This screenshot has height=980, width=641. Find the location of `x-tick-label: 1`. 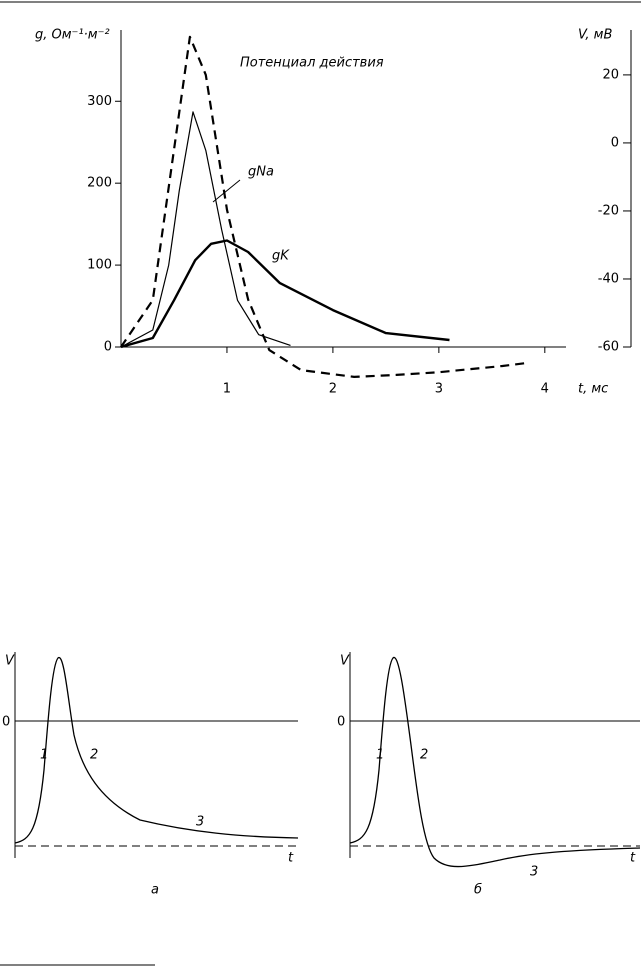

x-tick-label: 1 is located at coordinates (227, 389).